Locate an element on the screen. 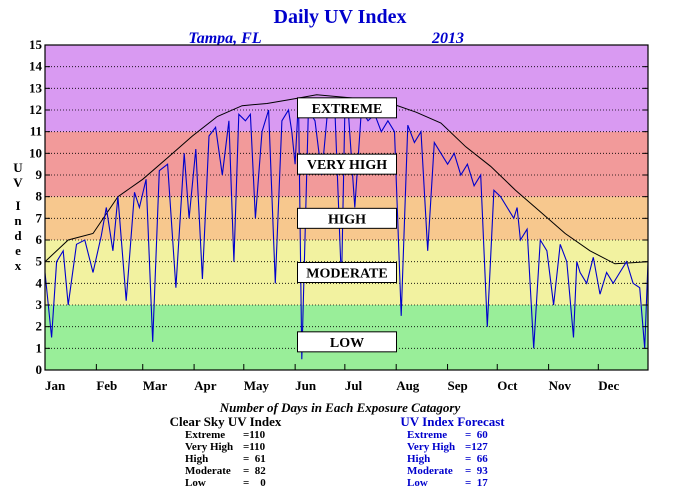 This screenshot has height=500, width=680. forecast-stats-header: UV Index Forecast is located at coordinates (452, 421).